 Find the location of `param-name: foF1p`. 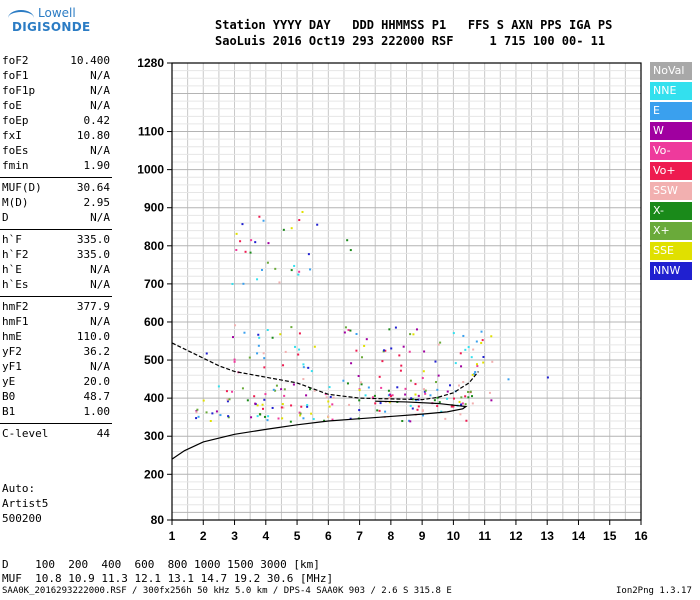

param-name: foF1p is located at coordinates (19, 90).